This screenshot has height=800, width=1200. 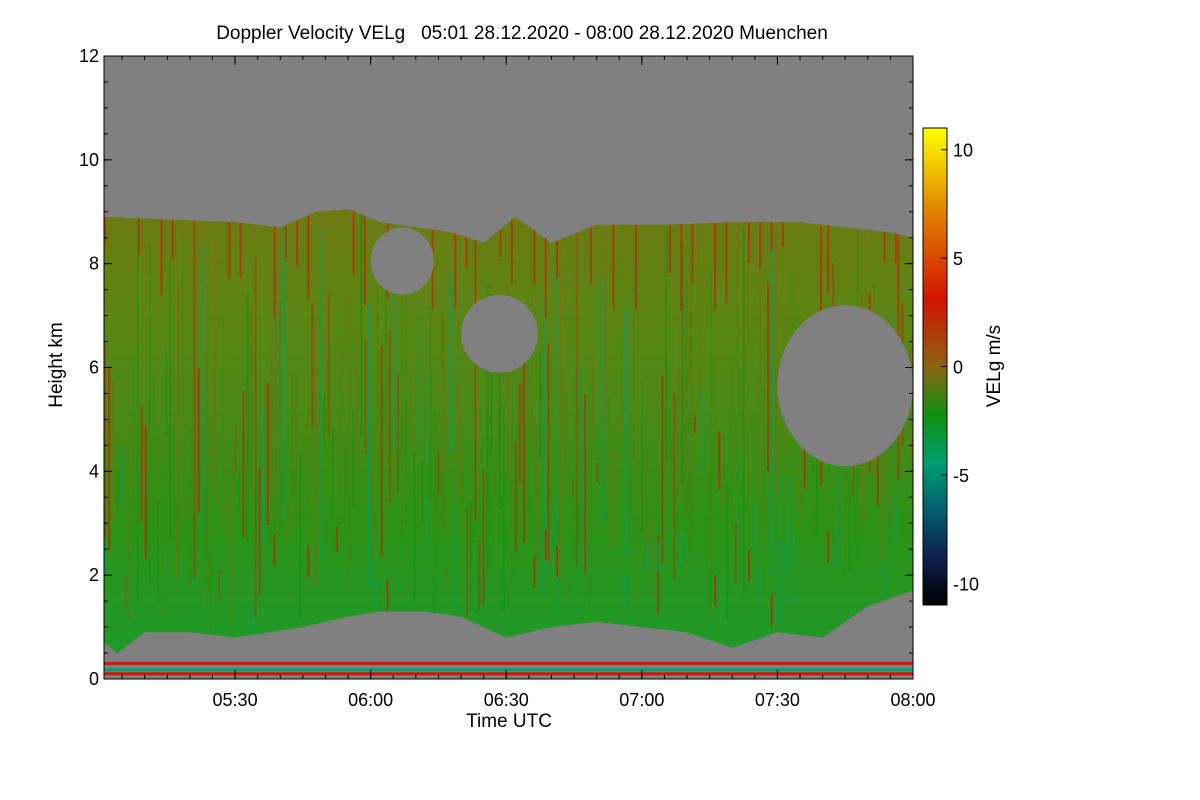 I want to click on near-ground-band, so click(x=508, y=674).